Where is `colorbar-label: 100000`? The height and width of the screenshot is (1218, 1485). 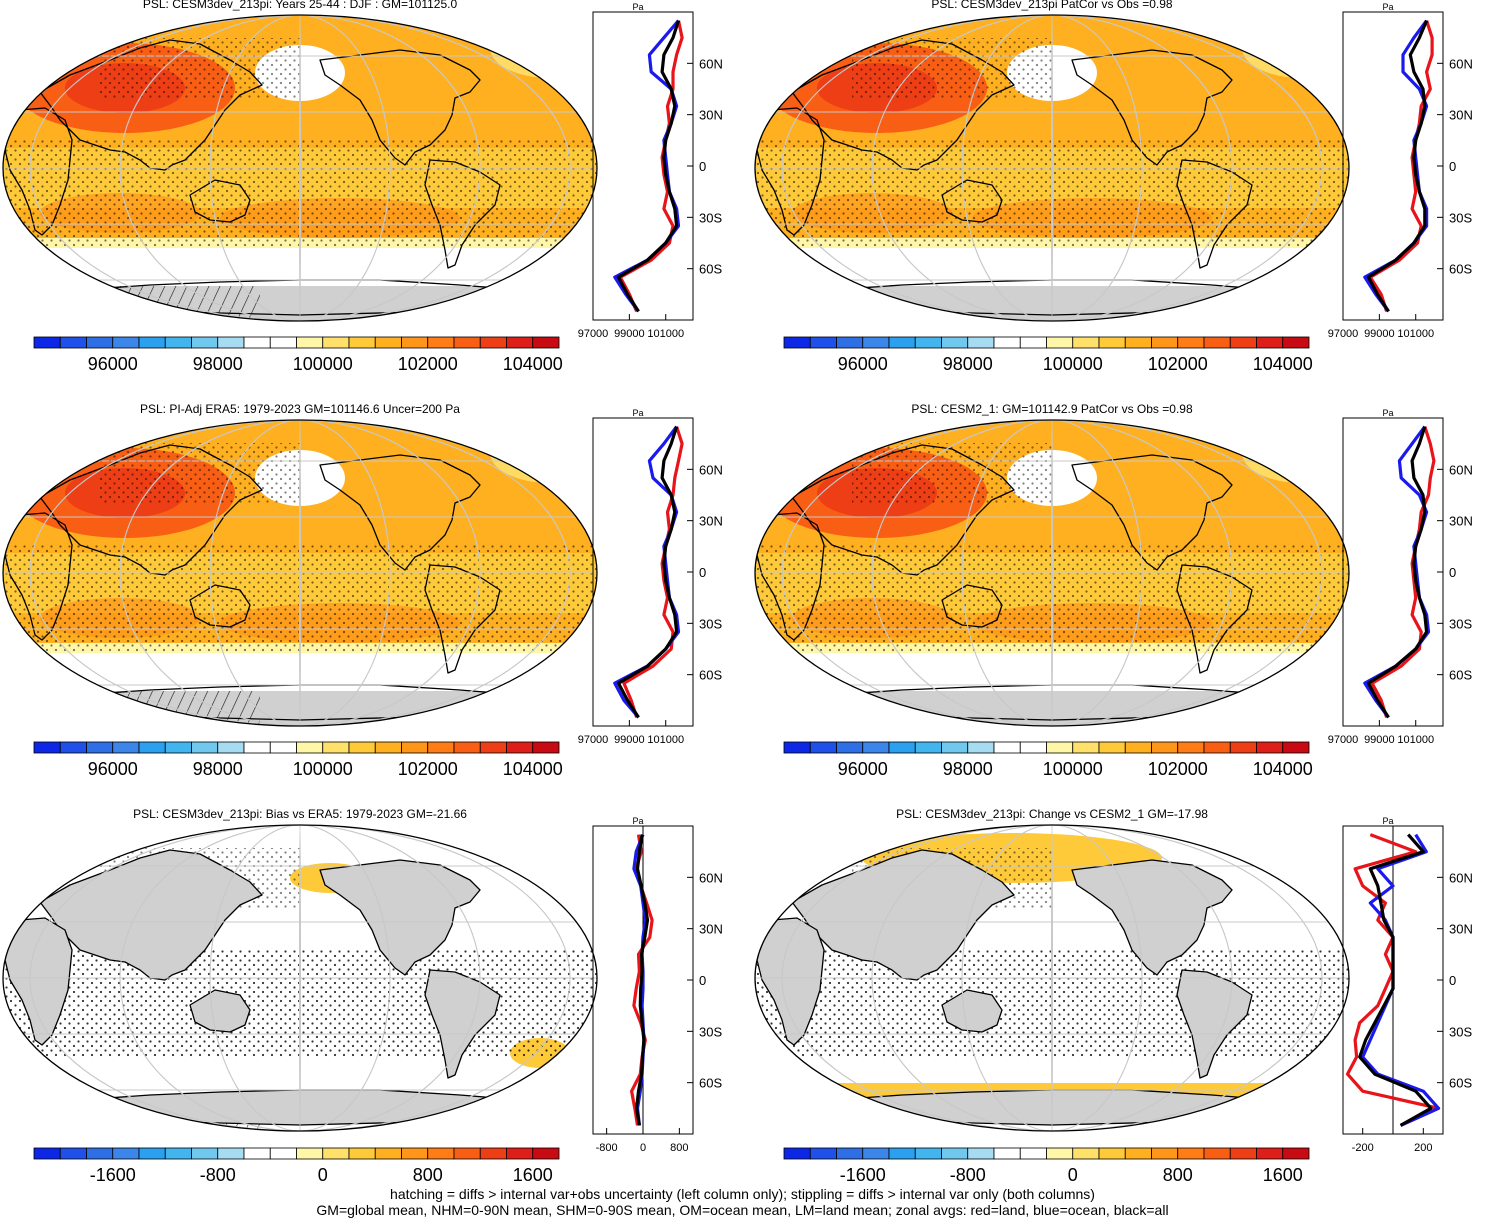
colorbar-label: 100000 is located at coordinates (1073, 769).